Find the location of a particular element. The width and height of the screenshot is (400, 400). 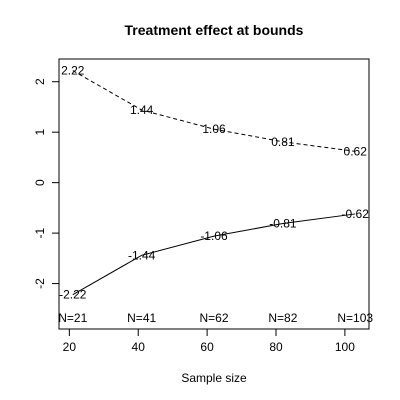

upper-bound-value-label: 0.62 is located at coordinates (356, 151).